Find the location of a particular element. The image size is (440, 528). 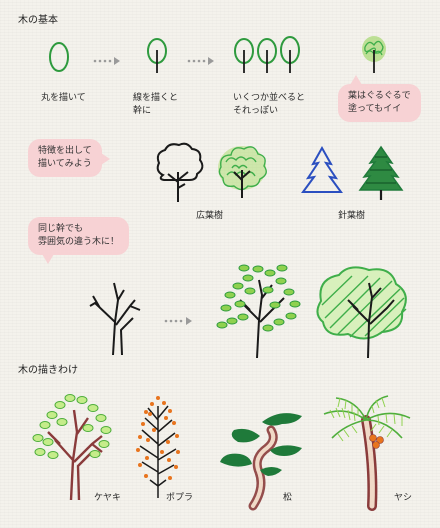

section-title-basics: 木の基本 is located at coordinates (38, 20).